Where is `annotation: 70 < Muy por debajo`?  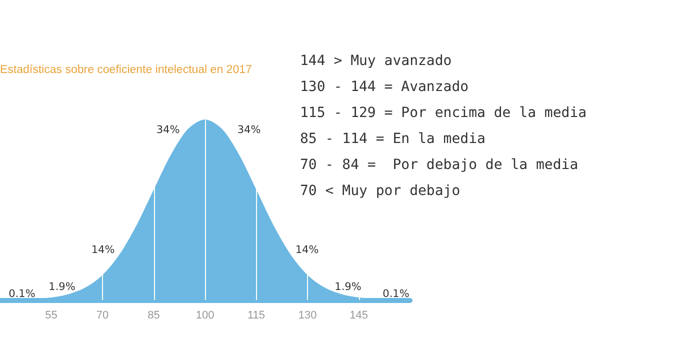
annotation: 70 < Muy por debajo is located at coordinates (381, 191).